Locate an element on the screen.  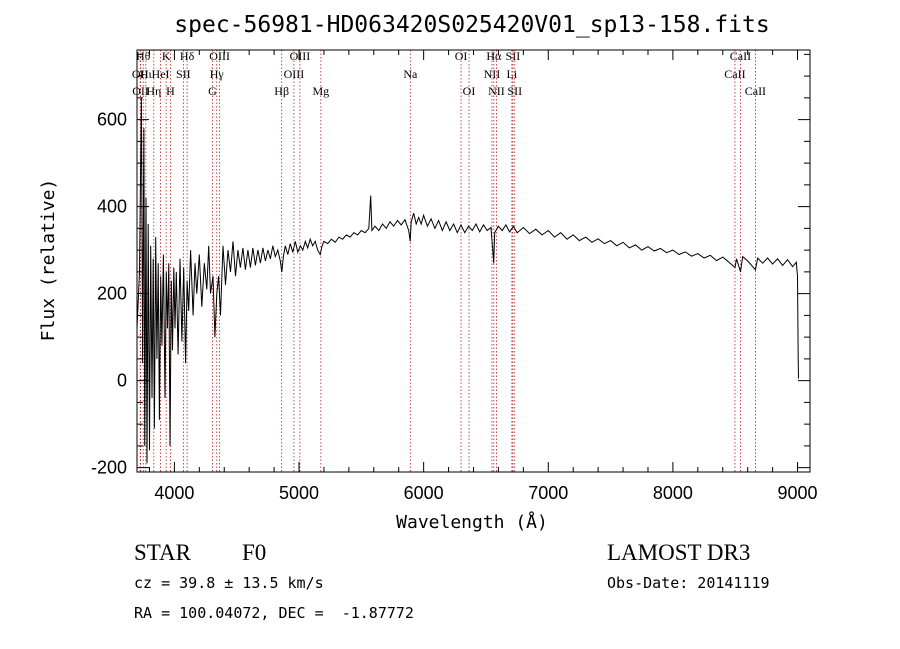
line-label-18: OI is located at coordinates (461, 56).